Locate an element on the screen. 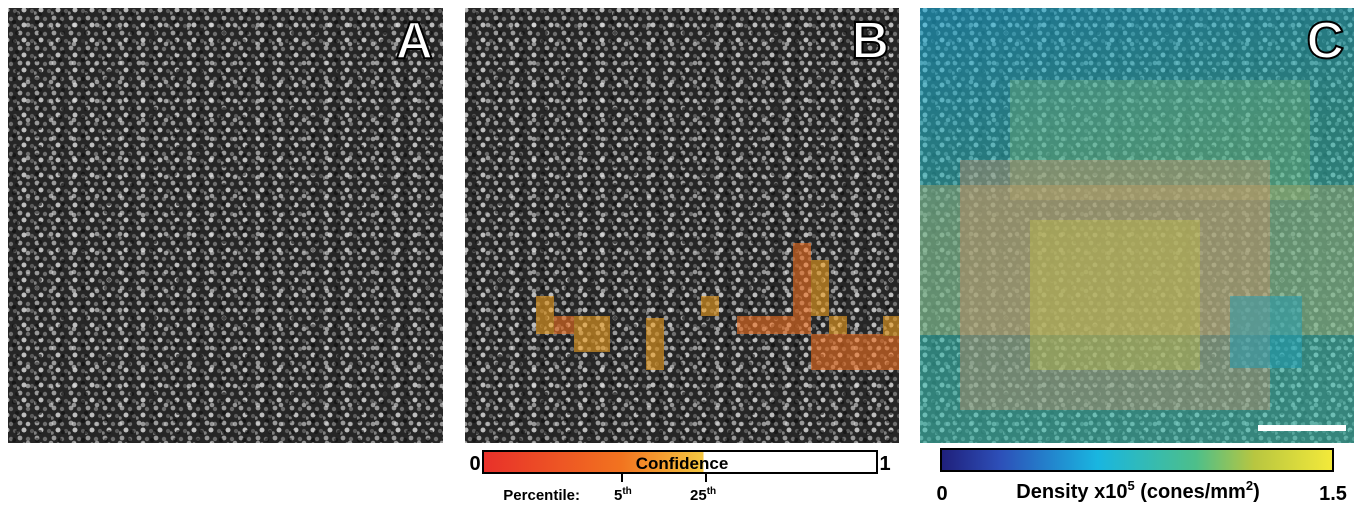 Image resolution: width=1358 pixels, height=505 pixels. confidence-colorbar: 0 1 Confidence Percentile: 5th 25th is located at coordinates (680, 477).